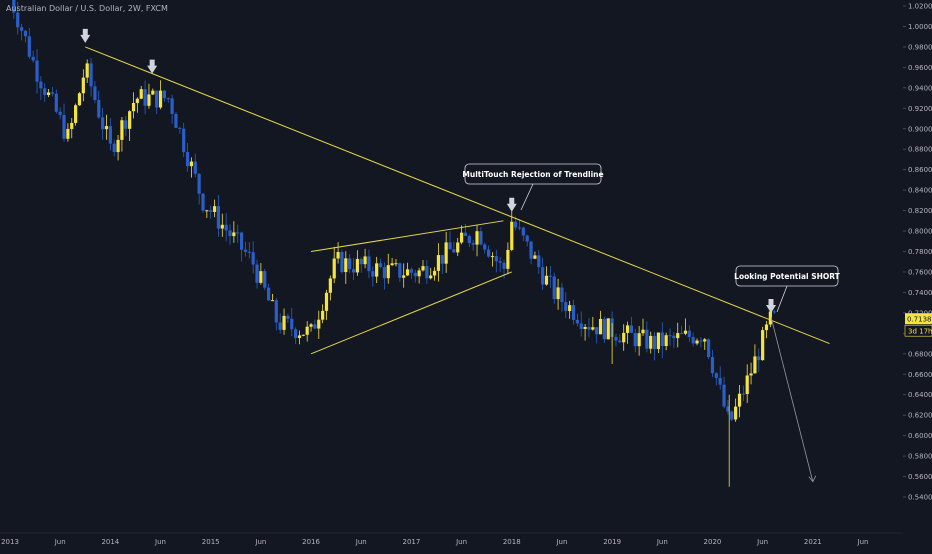 This screenshot has height=554, width=932. Describe the element at coordinates (920, 332) in the screenshot. I see `countdown-label: 3d 17h` at that location.